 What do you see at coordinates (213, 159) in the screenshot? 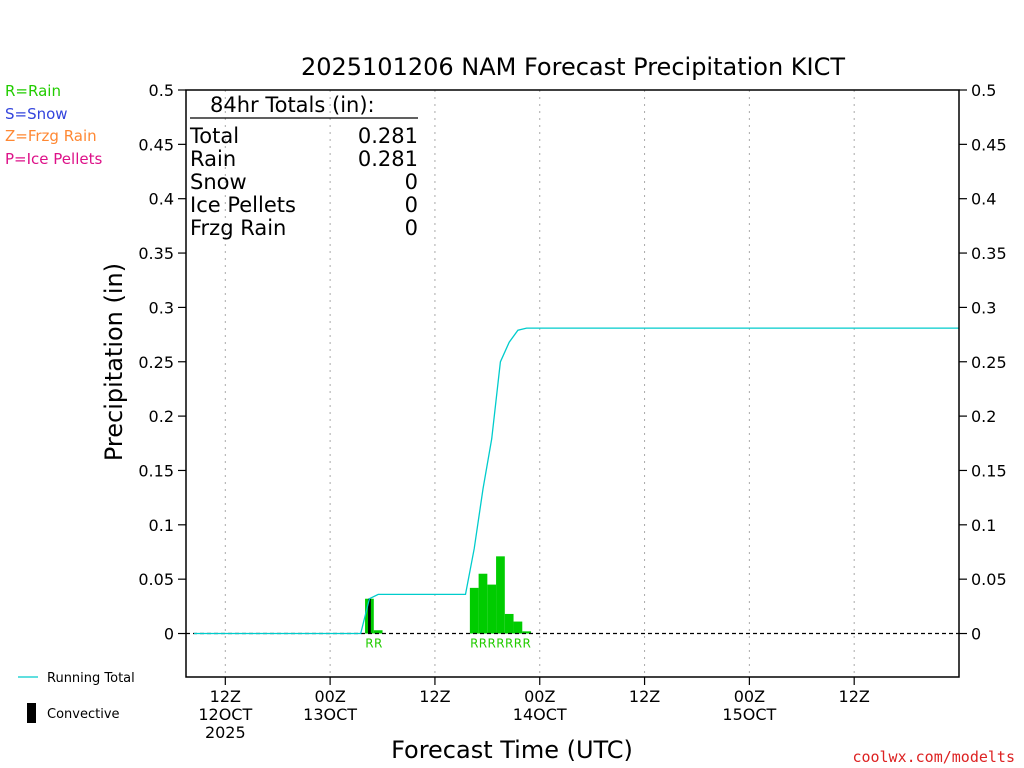
I see `totals-label: Rain` at bounding box center [213, 159].